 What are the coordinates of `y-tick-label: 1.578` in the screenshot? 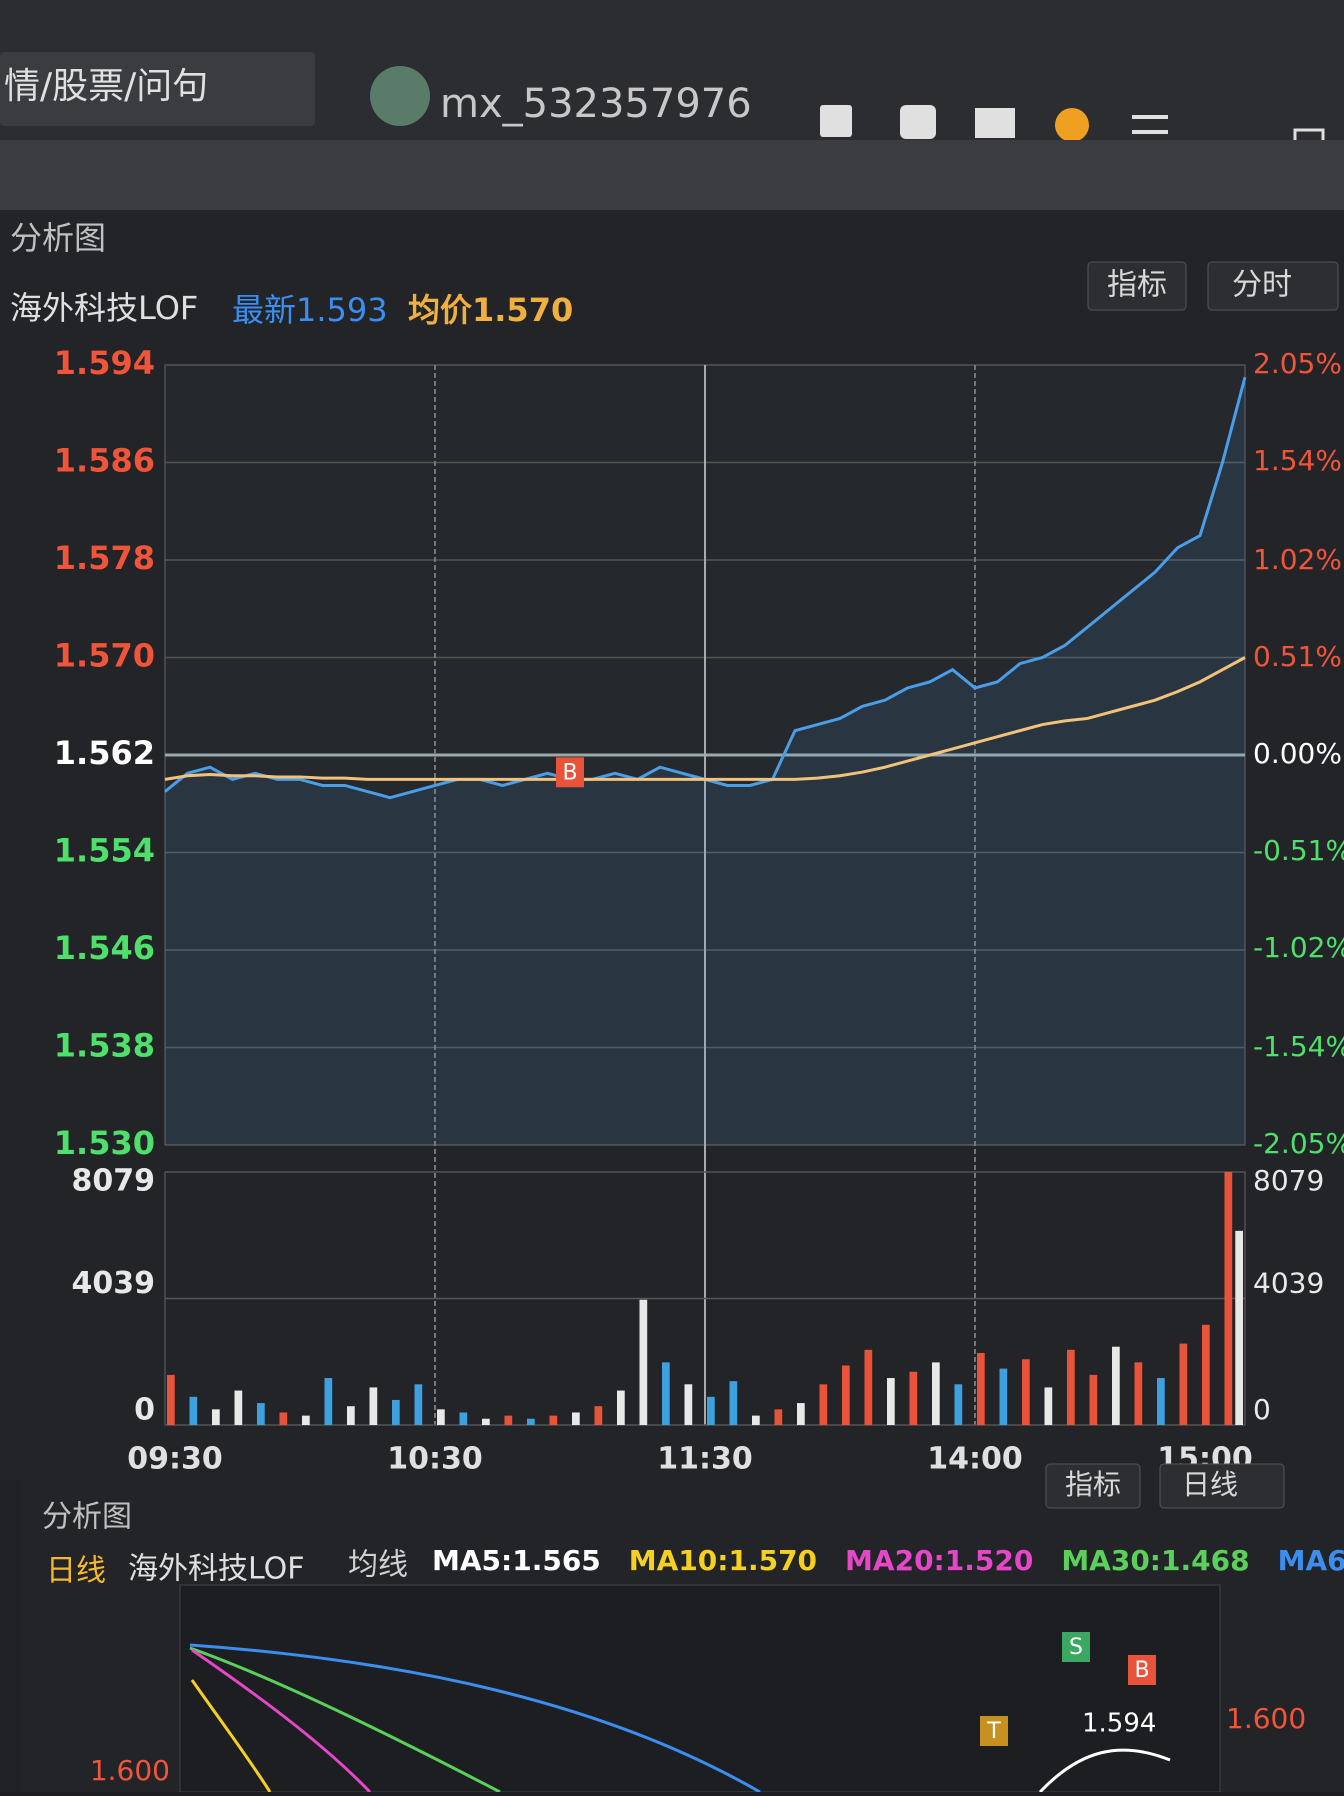 It's located at (104, 558).